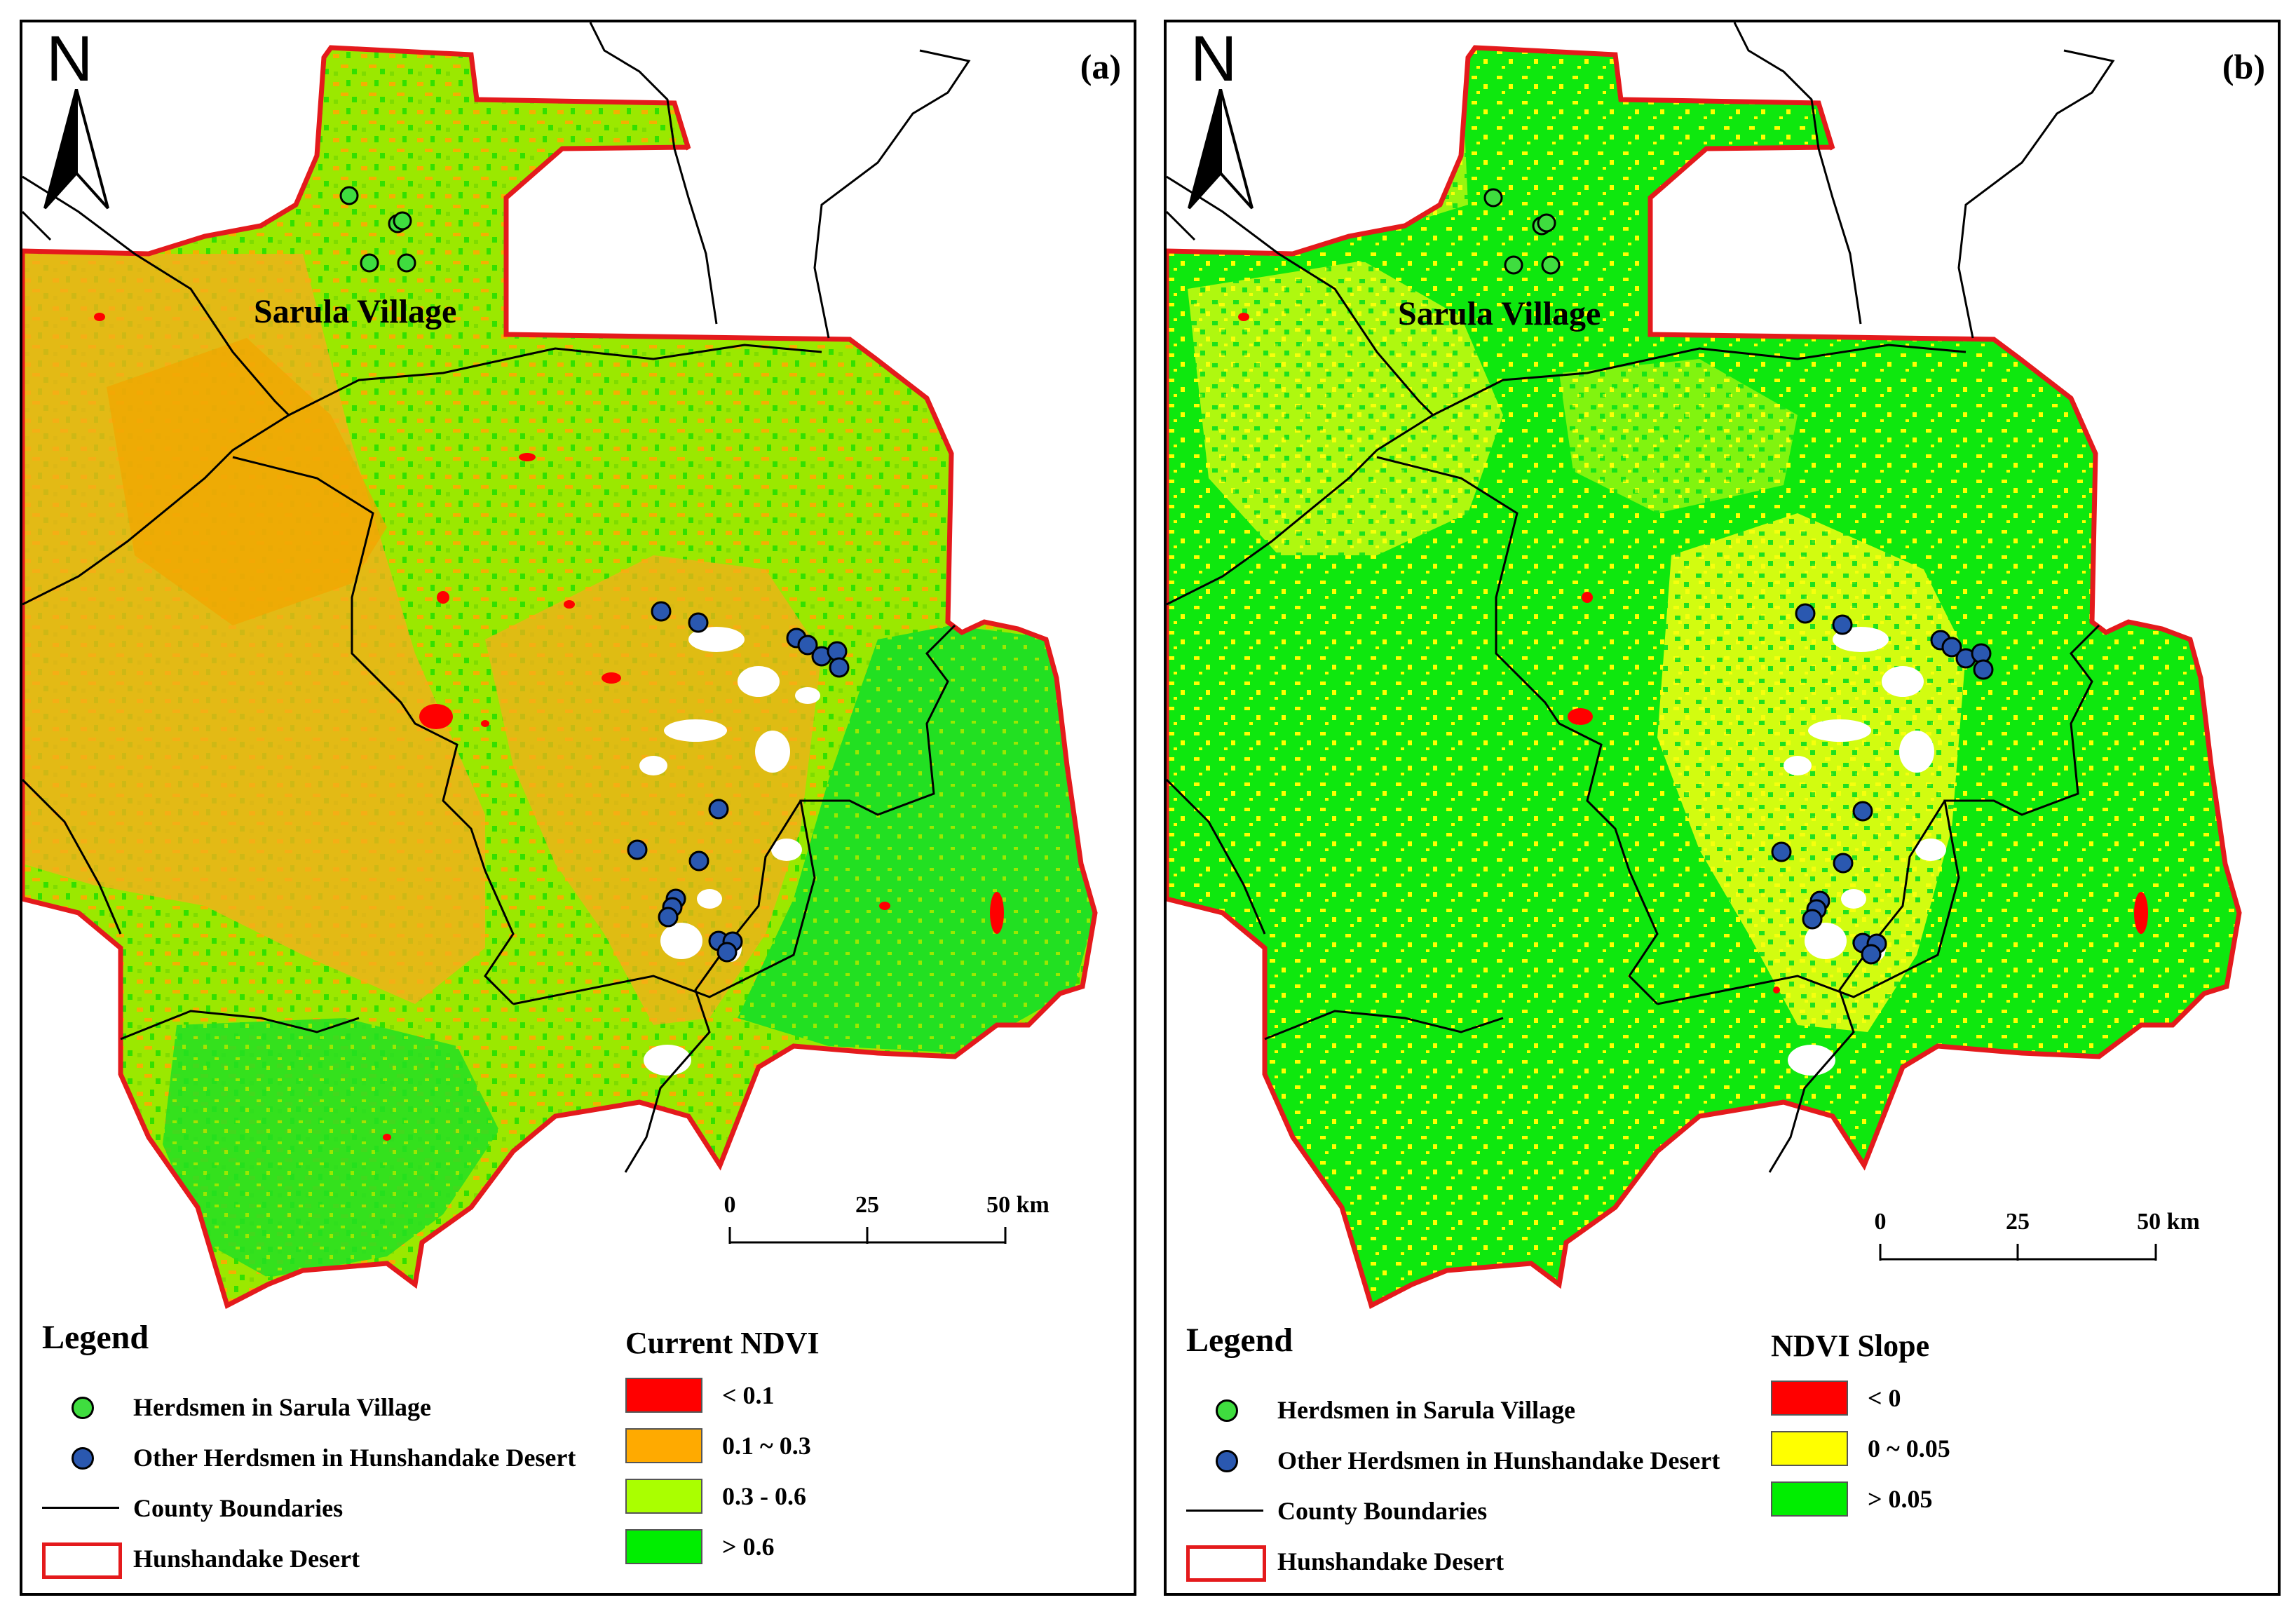 The height and width of the screenshot is (1614, 2296). What do you see at coordinates (1861, 1448) in the screenshot?
I see `ramp-class: 0 ~ 0.05` at bounding box center [1861, 1448].